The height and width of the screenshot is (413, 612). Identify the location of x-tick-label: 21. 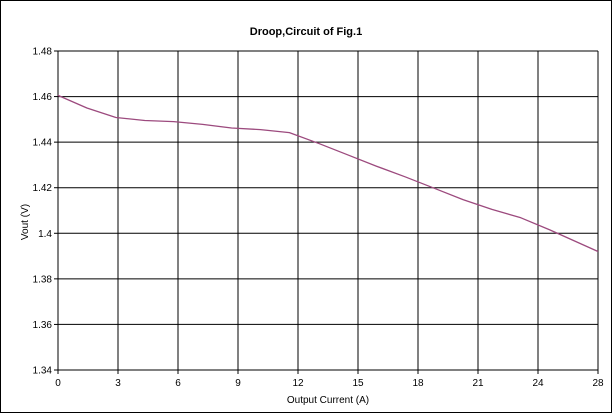
(478, 383).